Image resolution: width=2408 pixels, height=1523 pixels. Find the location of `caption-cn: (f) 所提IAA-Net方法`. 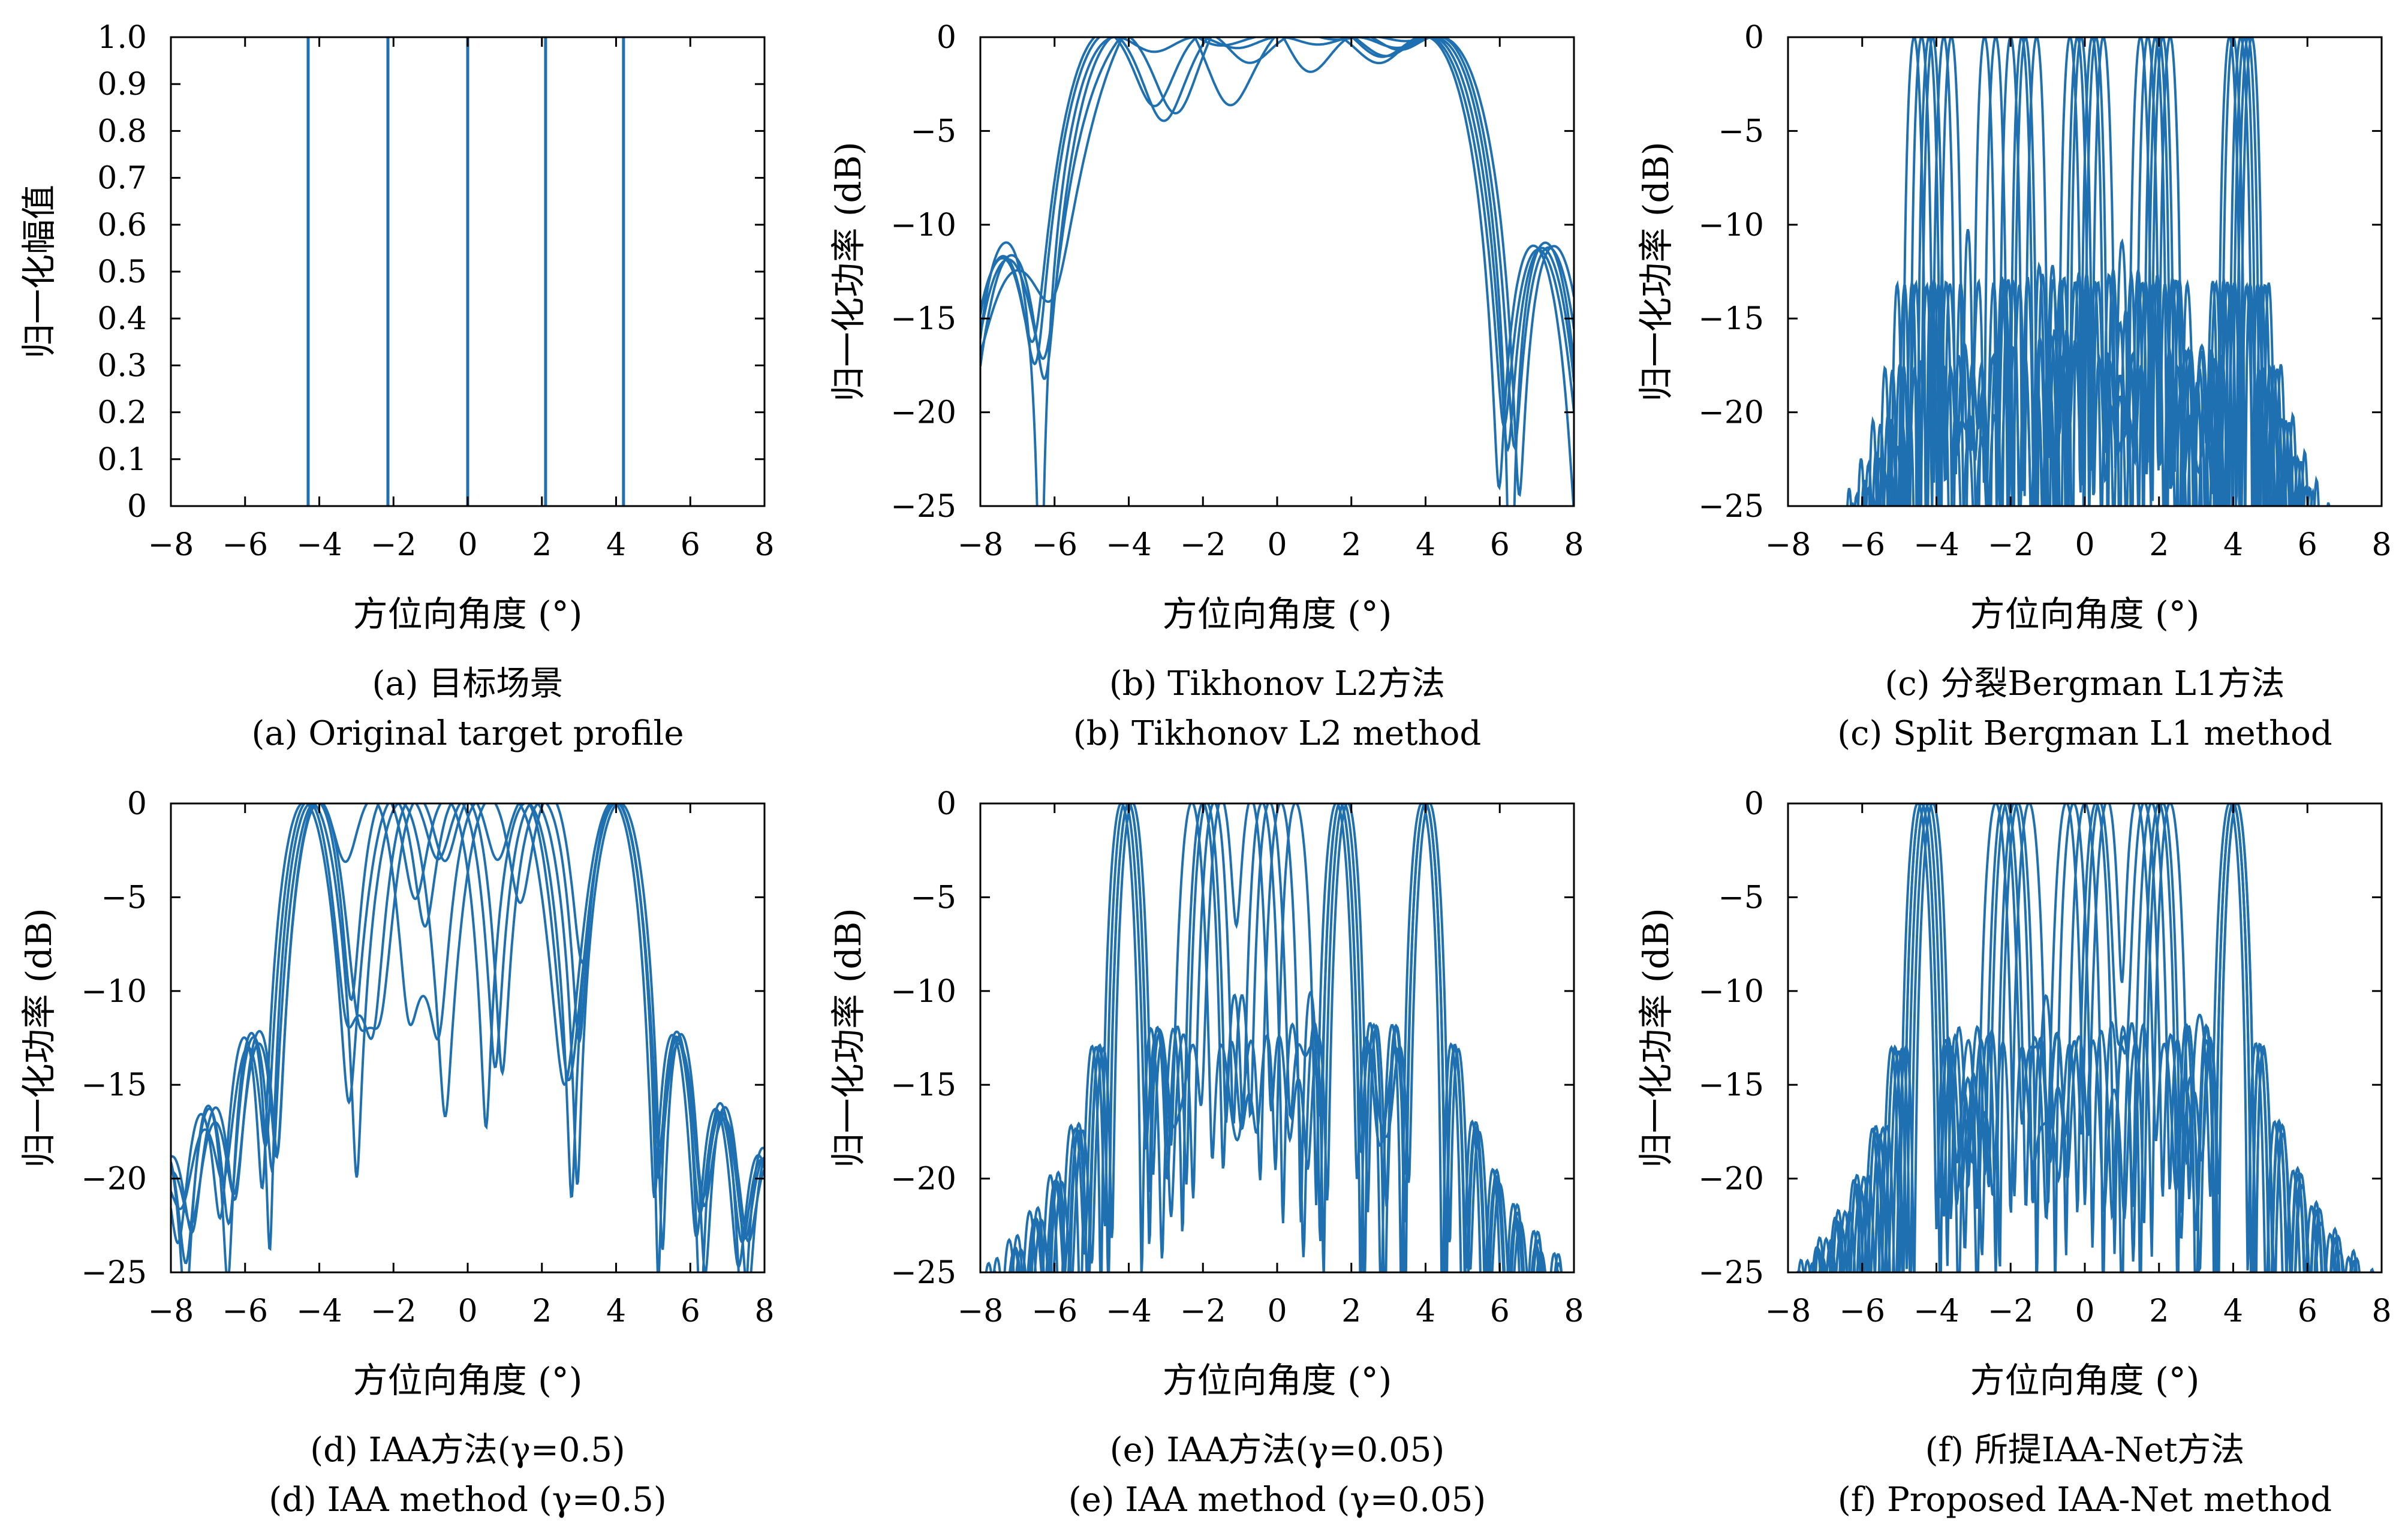

caption-cn: (f) 所提IAA-Net方法 is located at coordinates (2085, 1450).